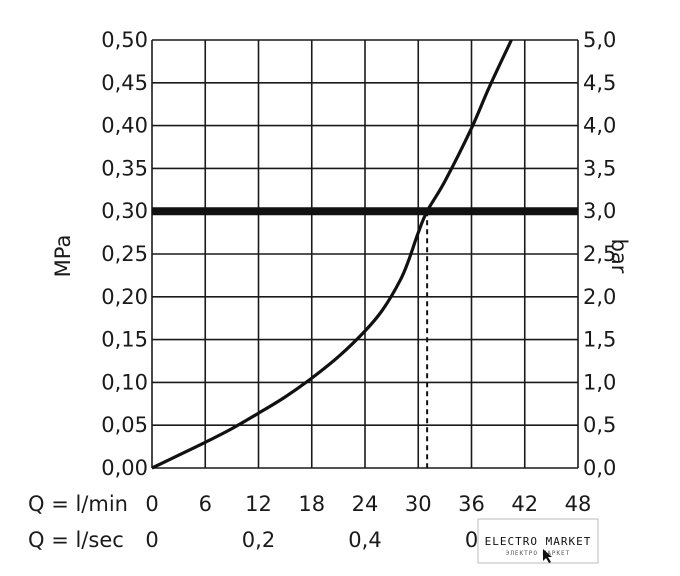 The height and width of the screenshot is (576, 680). Describe the element at coordinates (151, 504) in the screenshot. I see `x-tick-label-lmin: 0` at that location.